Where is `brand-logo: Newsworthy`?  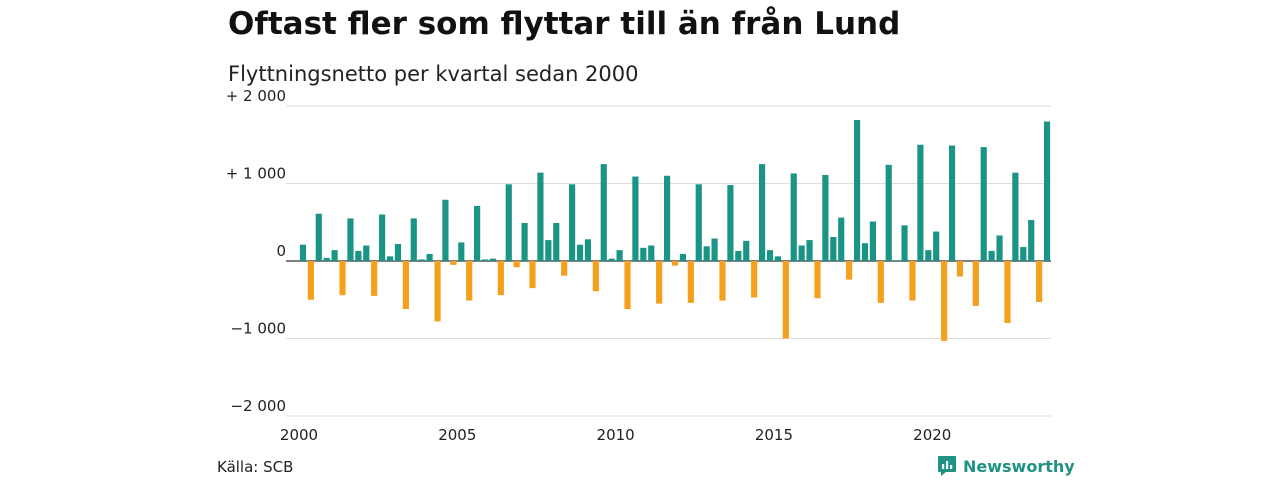
brand-logo: Newsworthy is located at coordinates (1006, 466).